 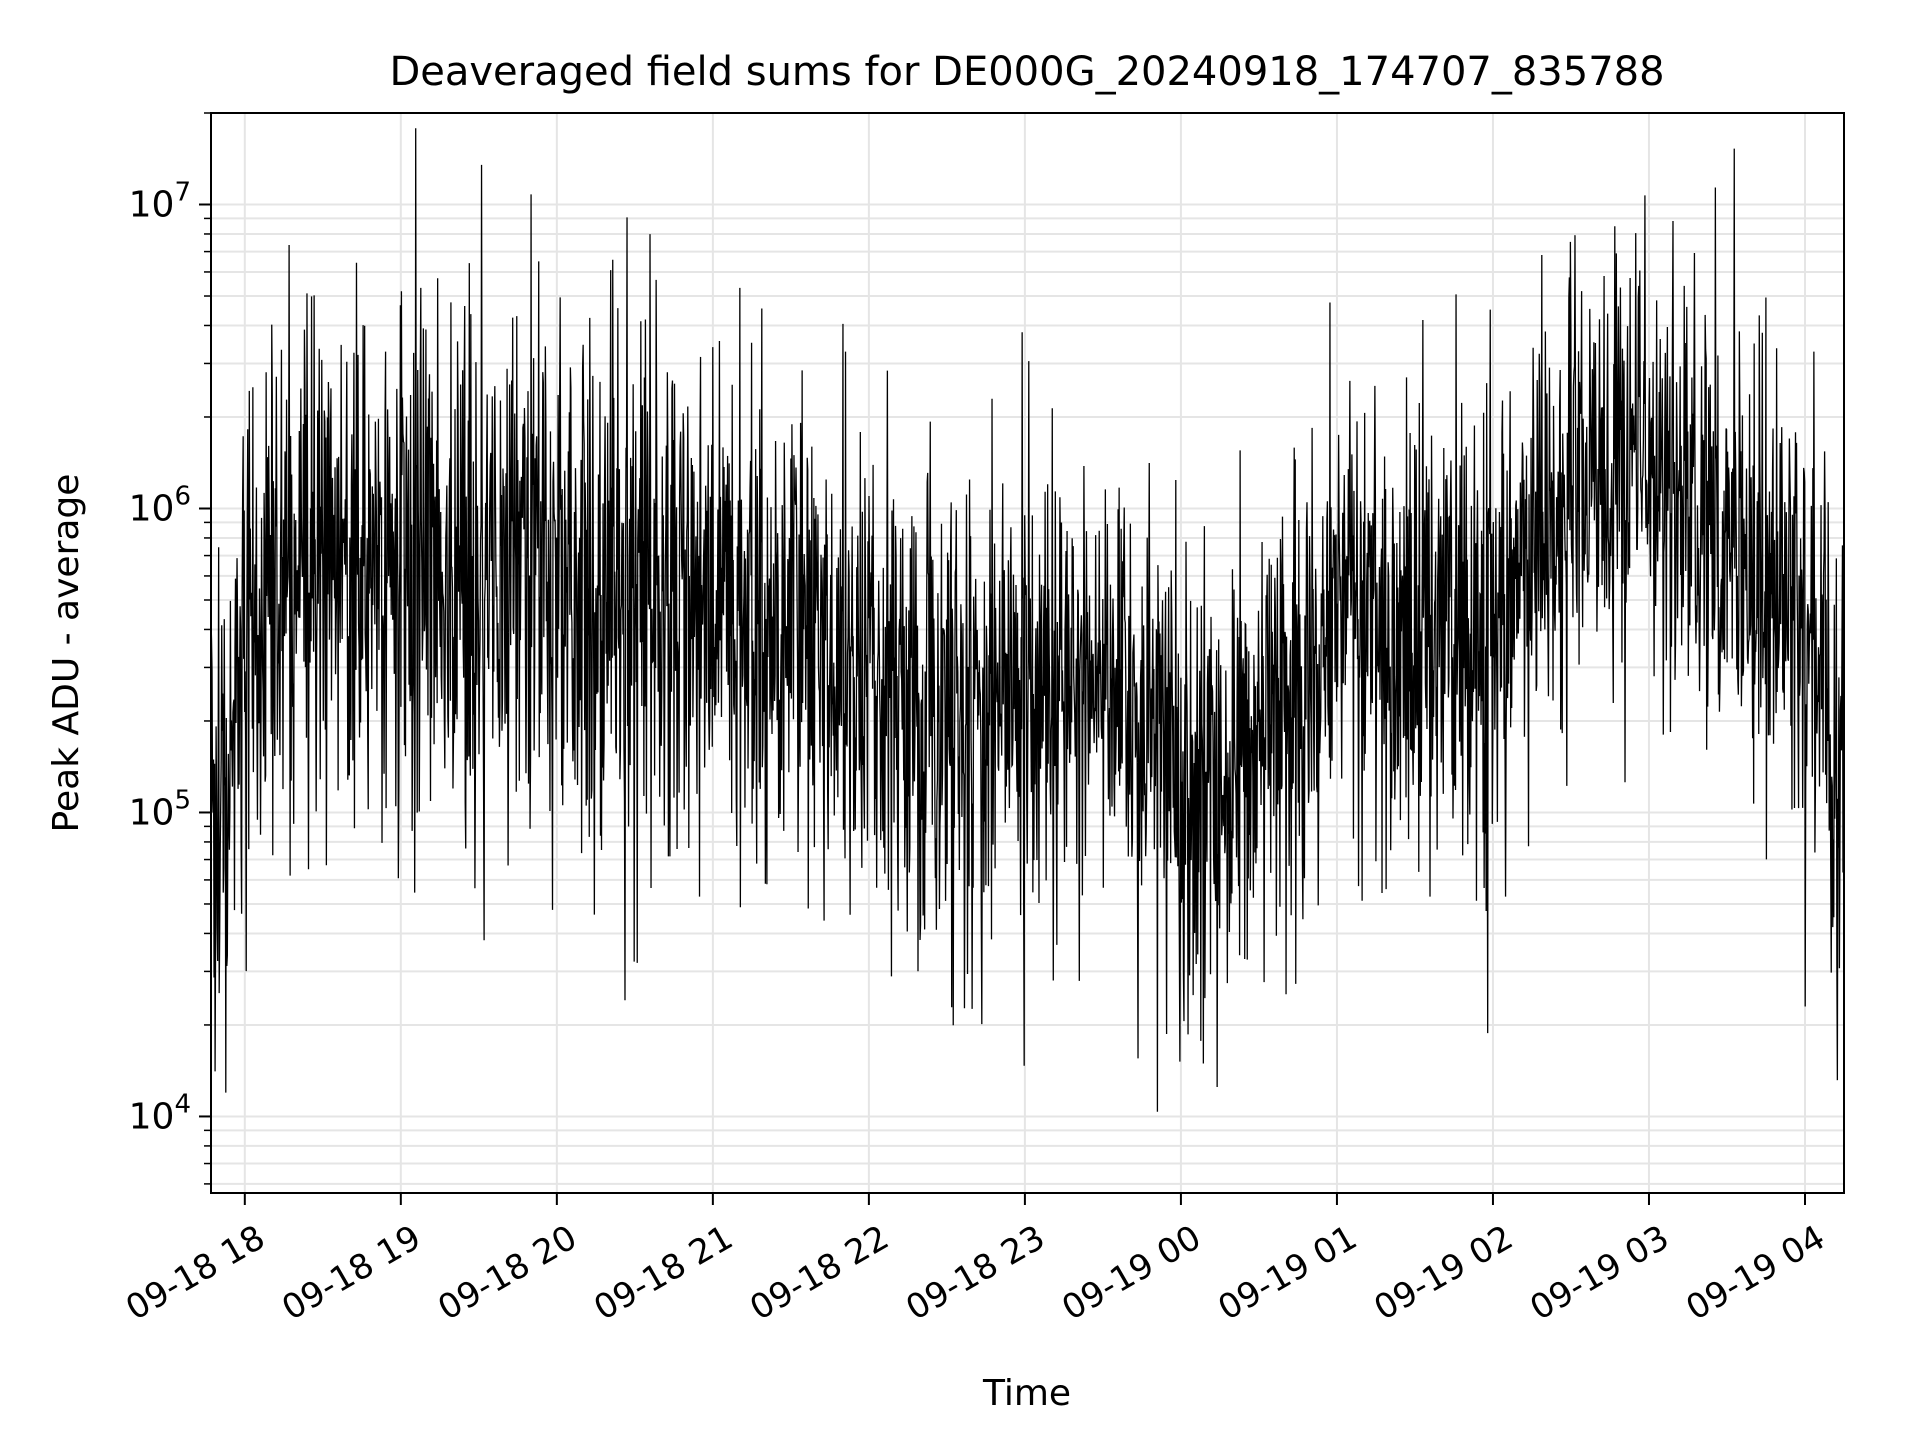 I want to click on y-tick-label: 10⁴, so click(x=160, y=1113).